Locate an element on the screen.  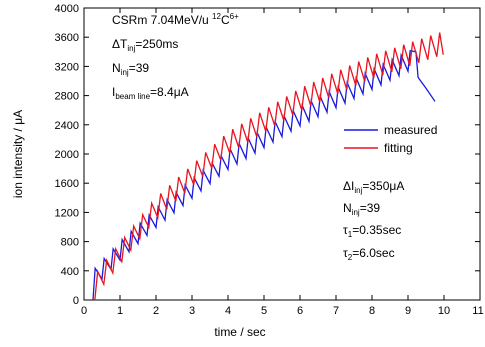
legend-label: measured is located at coordinates (410, 130).